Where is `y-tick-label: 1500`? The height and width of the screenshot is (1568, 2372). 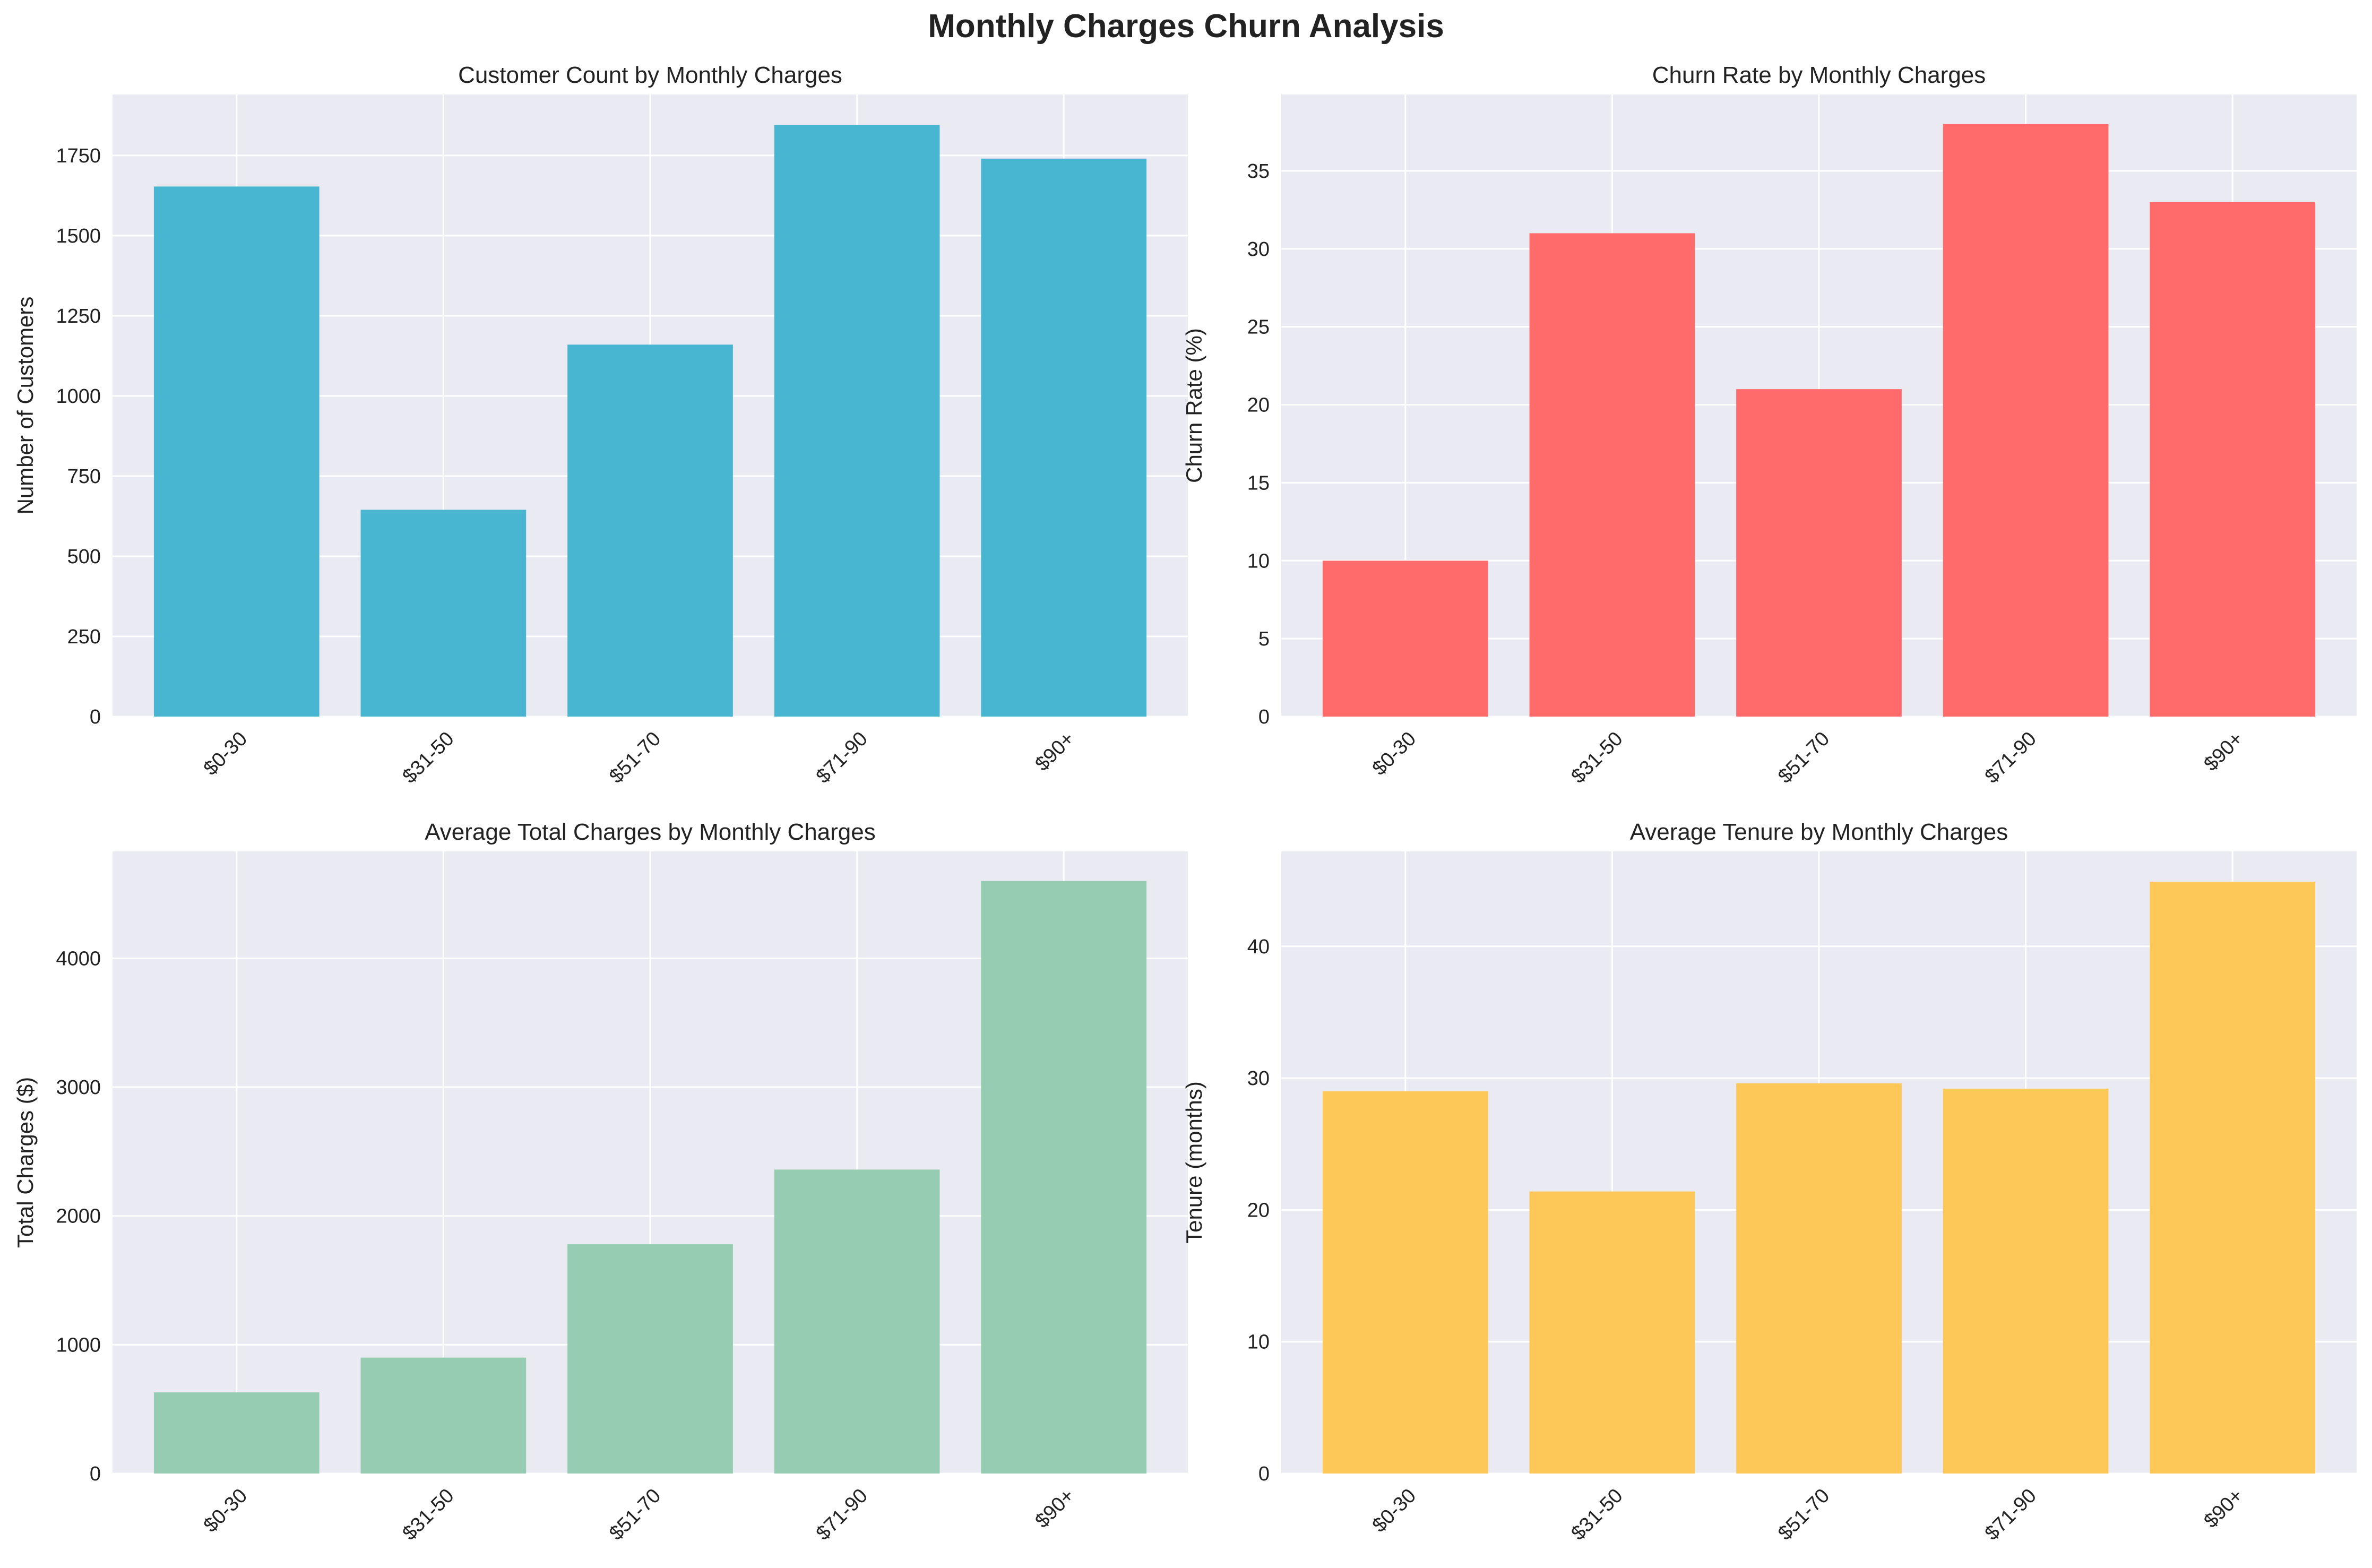
y-tick-label: 1500 is located at coordinates (78, 236).